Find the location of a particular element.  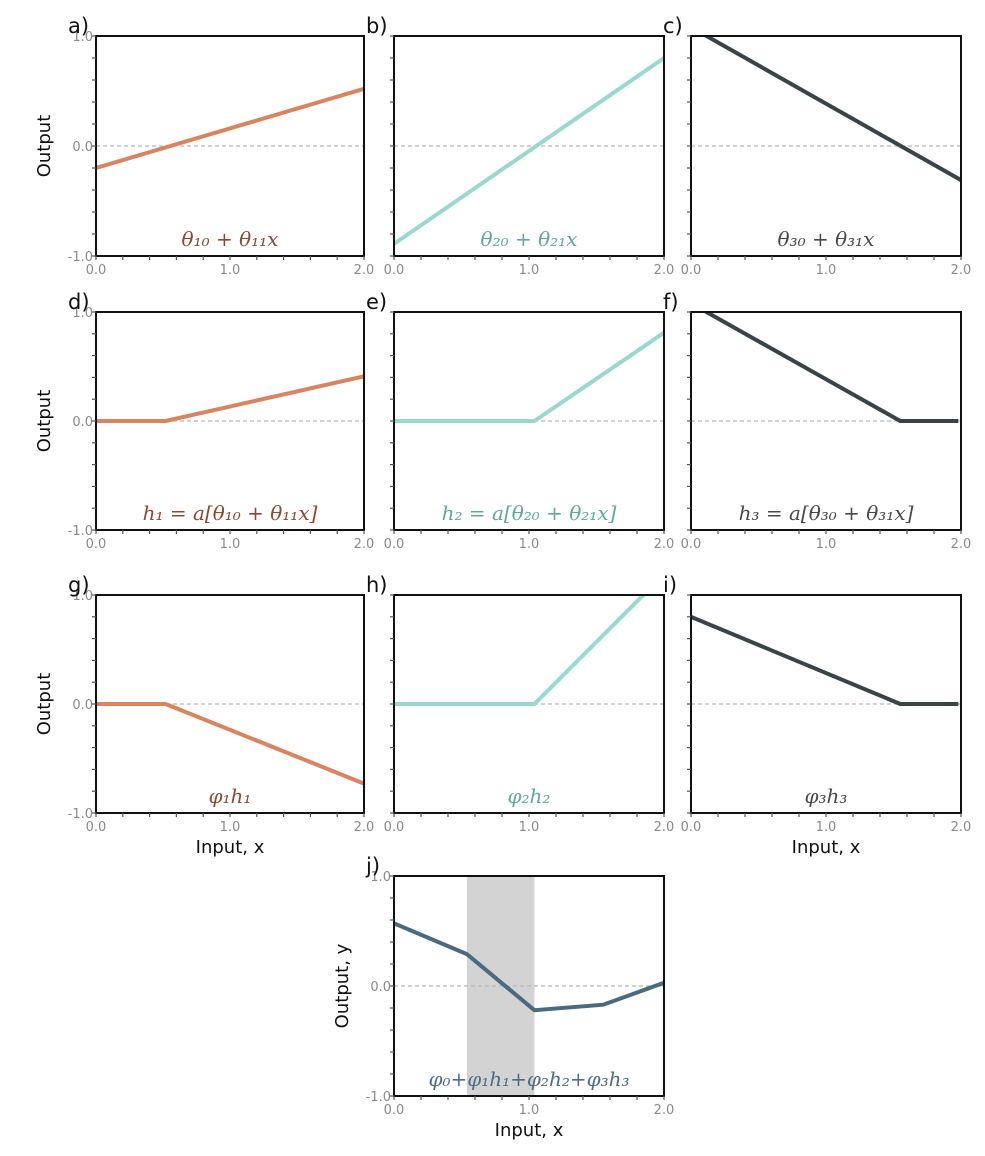

equation-label: θ₂₀ + θ₂₁x is located at coordinates (529, 239).